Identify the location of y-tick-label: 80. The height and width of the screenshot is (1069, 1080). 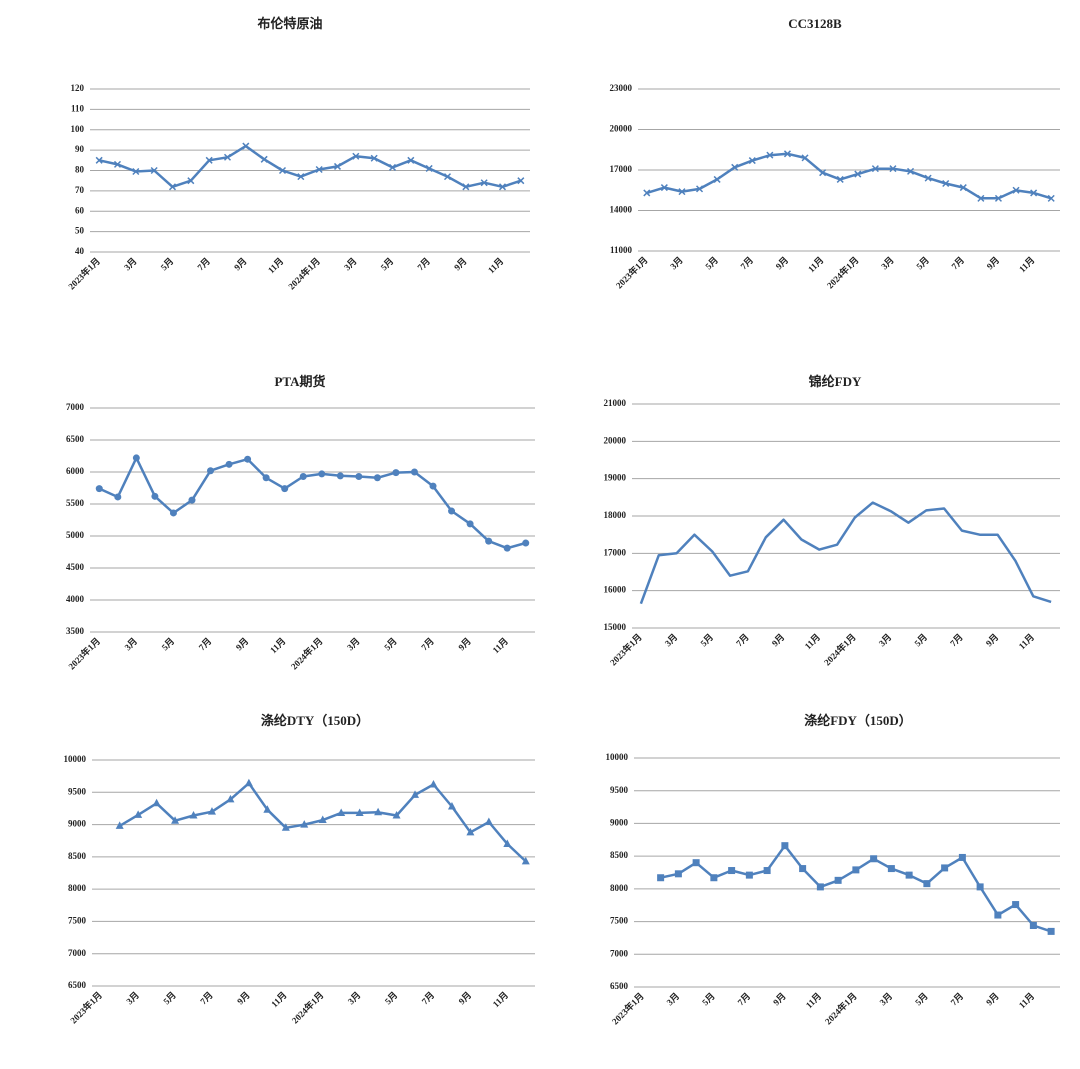
(80, 170).